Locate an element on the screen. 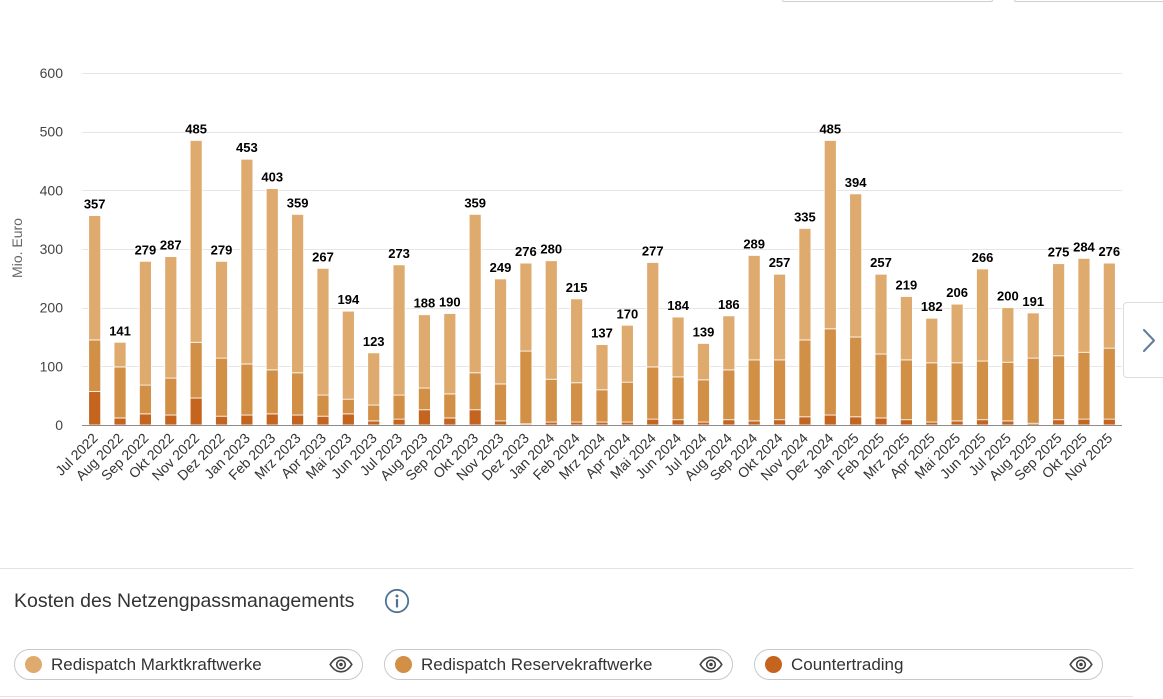 Image resolution: width=1163 pixels, height=699 pixels. eye-icon is located at coordinates (341, 664).